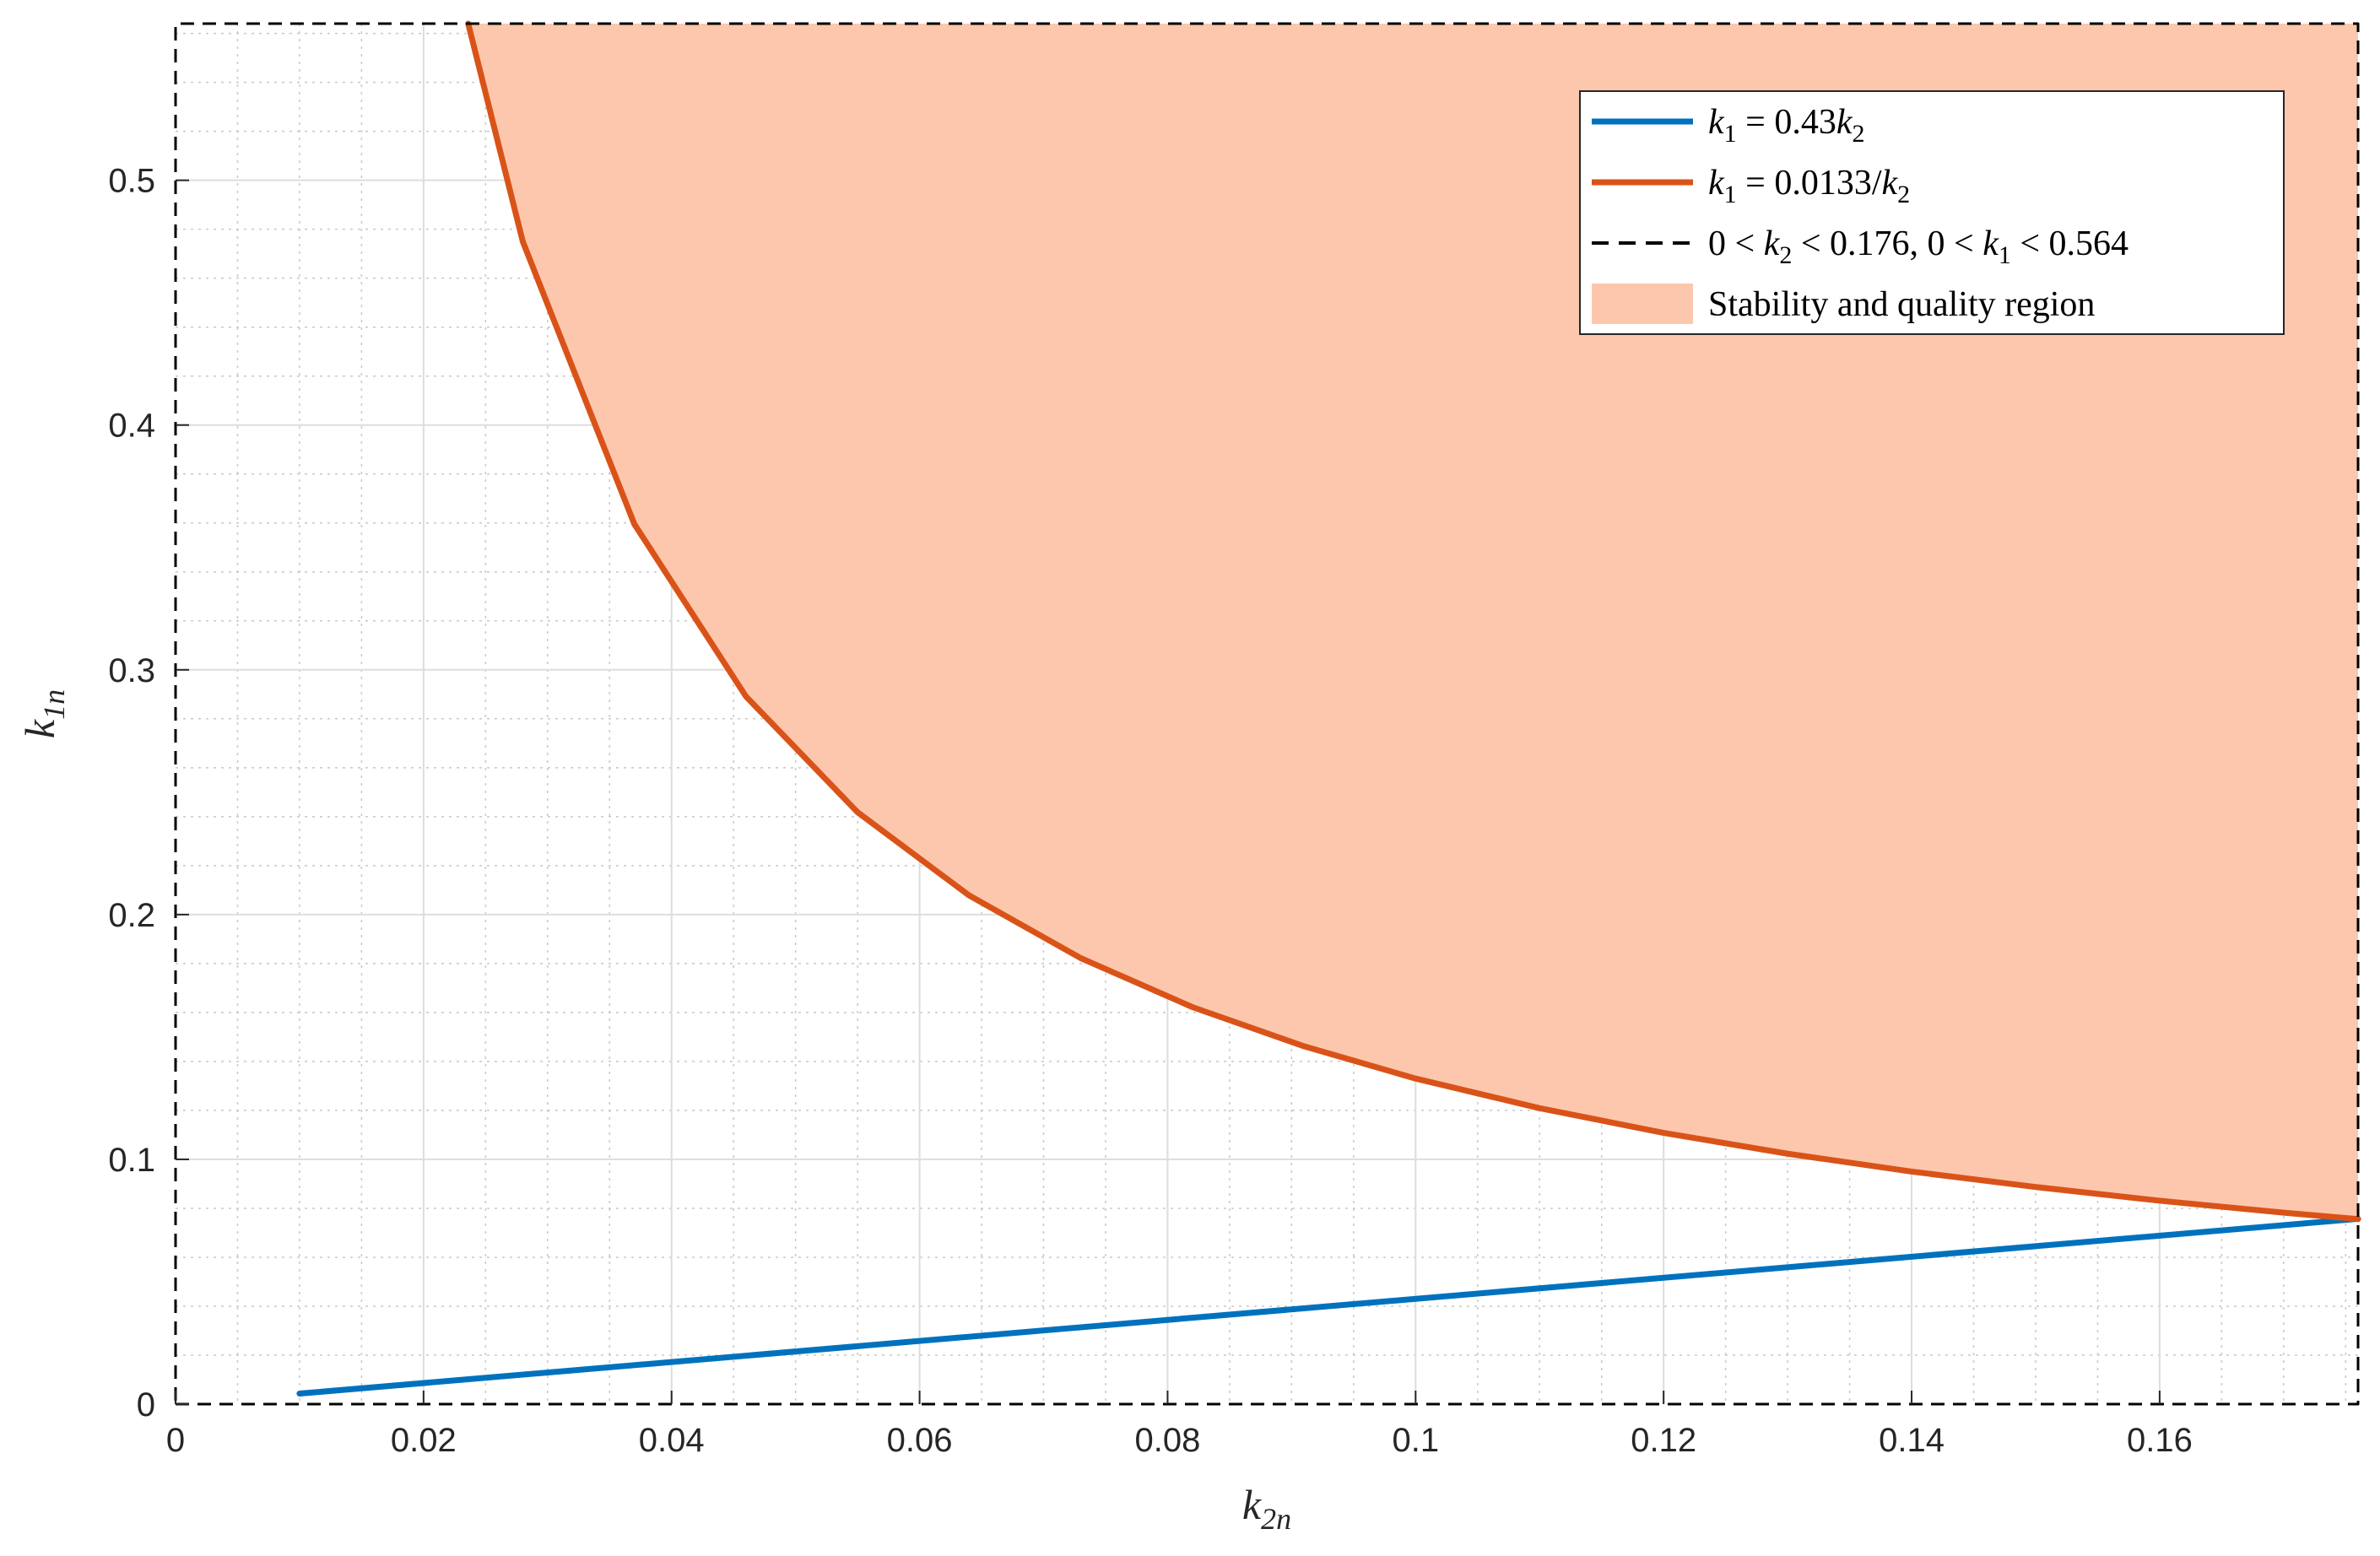  Describe the element at coordinates (131, 670) in the screenshot. I see `y-tick-label: 0.3` at that location.